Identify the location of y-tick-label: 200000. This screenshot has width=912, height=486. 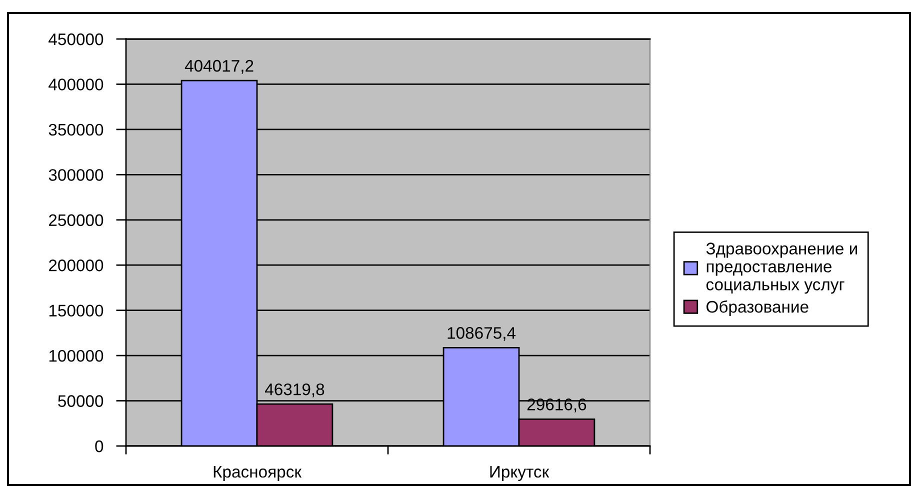
(76, 266).